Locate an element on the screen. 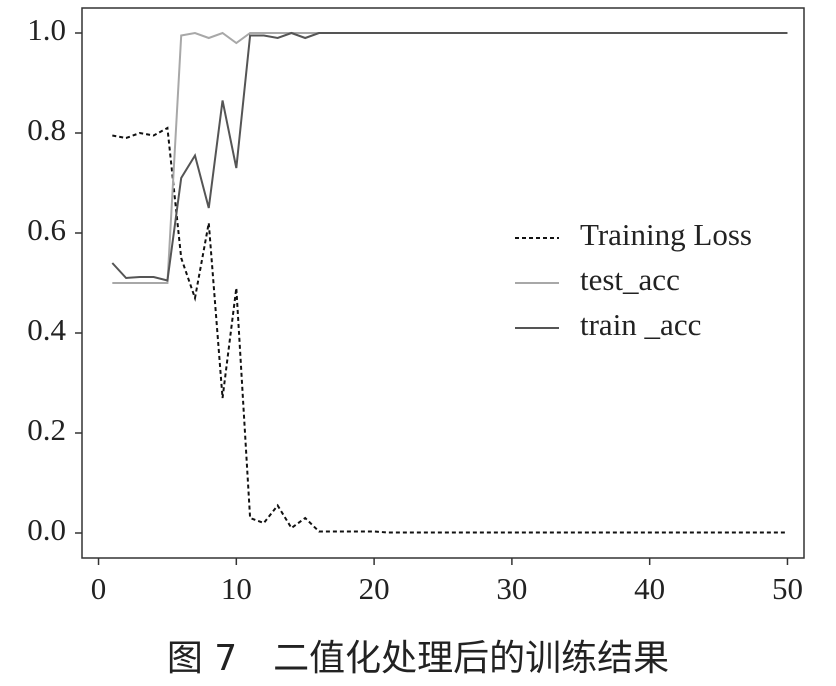  y-tick-label: 0.4 is located at coordinates (46, 329).